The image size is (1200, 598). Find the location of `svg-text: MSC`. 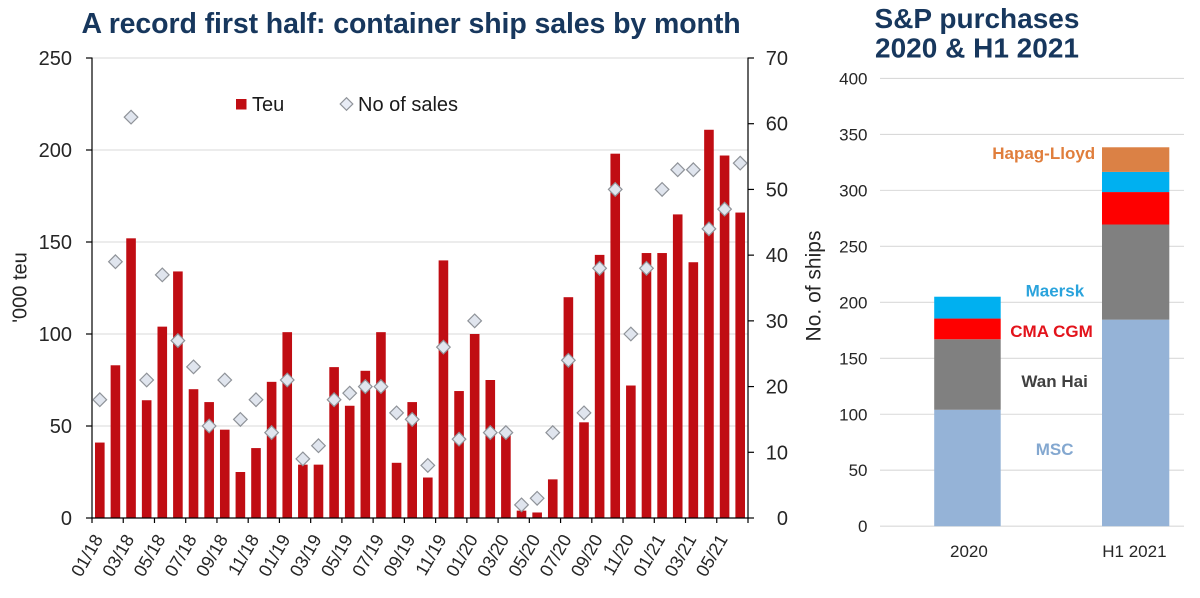

svg-text: MSC is located at coordinates (1055, 449).